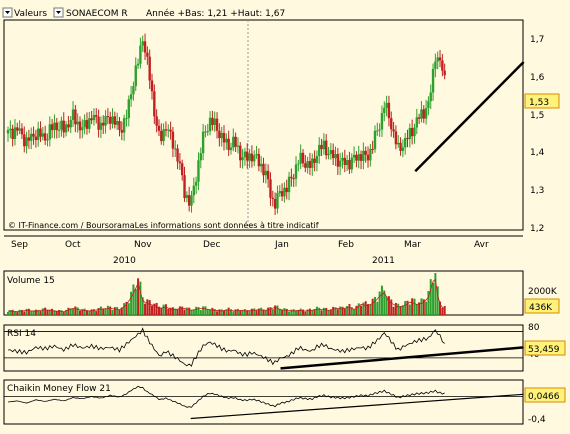 Image resolution: width=570 pixels, height=434 pixels. I want to click on price-y-ticks: 1,7 1,6 1,5 1,4 1,3 1,2, so click(537, 134).